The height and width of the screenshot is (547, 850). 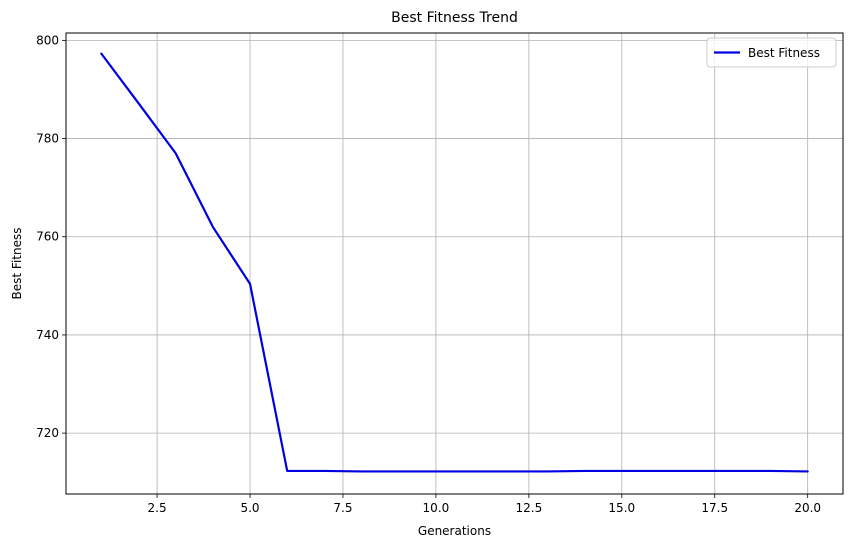 What do you see at coordinates (454, 531) in the screenshot?
I see `x-axis-label: Generations` at bounding box center [454, 531].